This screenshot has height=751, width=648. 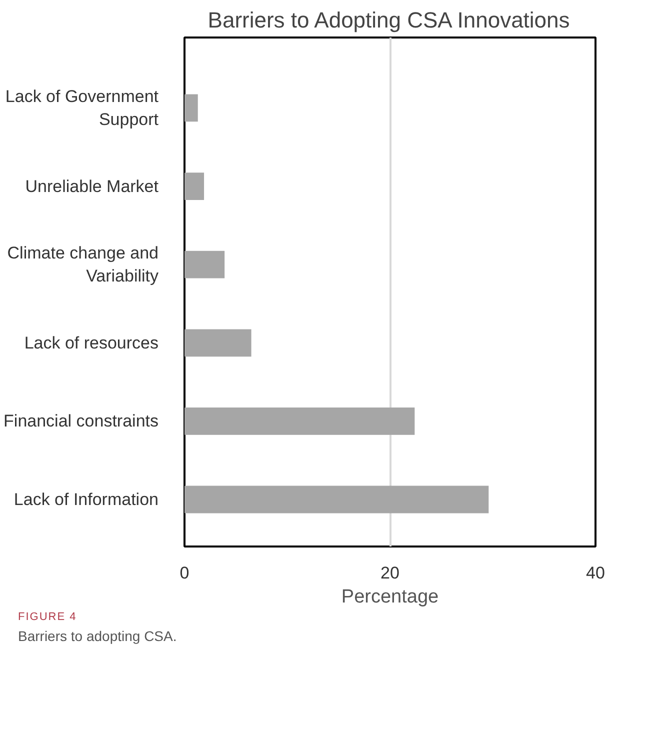 I want to click on x-tick-label: 0, so click(x=185, y=573).